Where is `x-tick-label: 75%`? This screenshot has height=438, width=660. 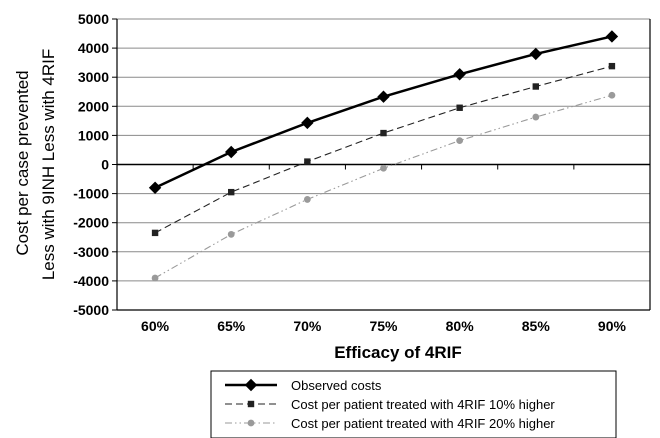 x-tick-label: 75% is located at coordinates (383, 326).